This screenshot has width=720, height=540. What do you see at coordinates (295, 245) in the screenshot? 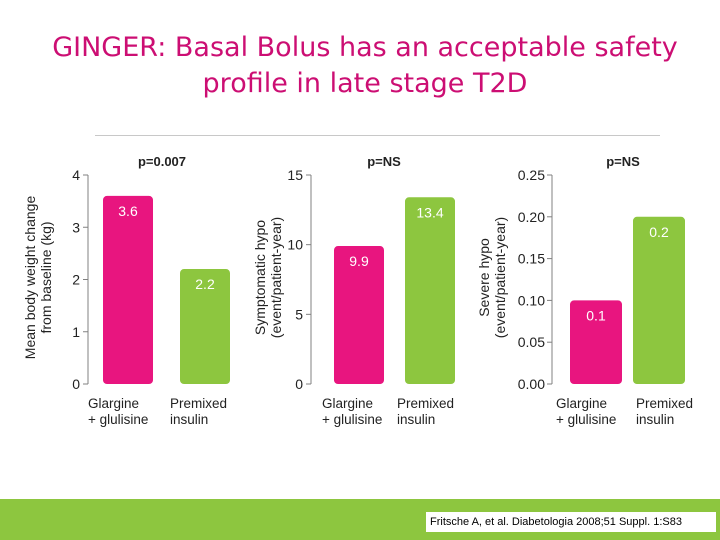
I see `y-tick-label: 10` at bounding box center [295, 245].